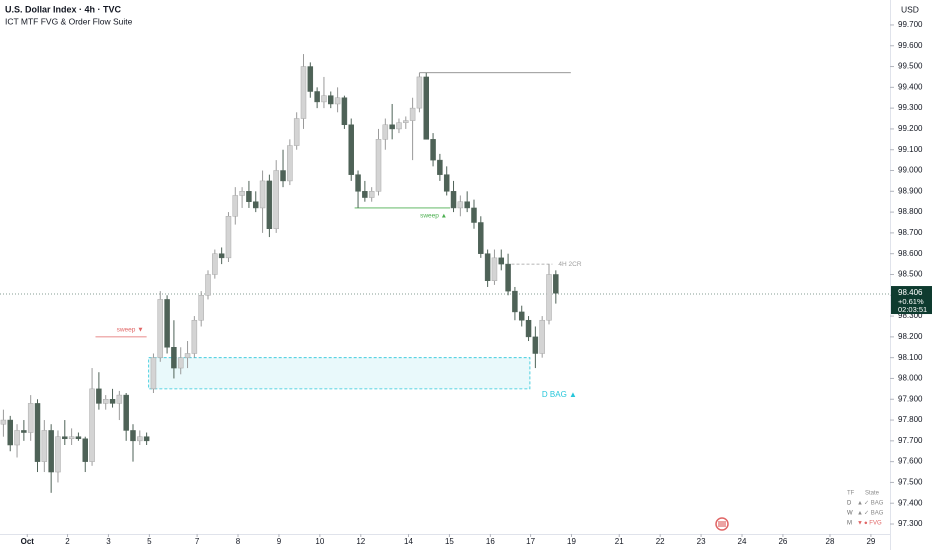 The image size is (932, 550). What do you see at coordinates (67, 541) in the screenshot?
I see `x-tick-label: 2` at bounding box center [67, 541].